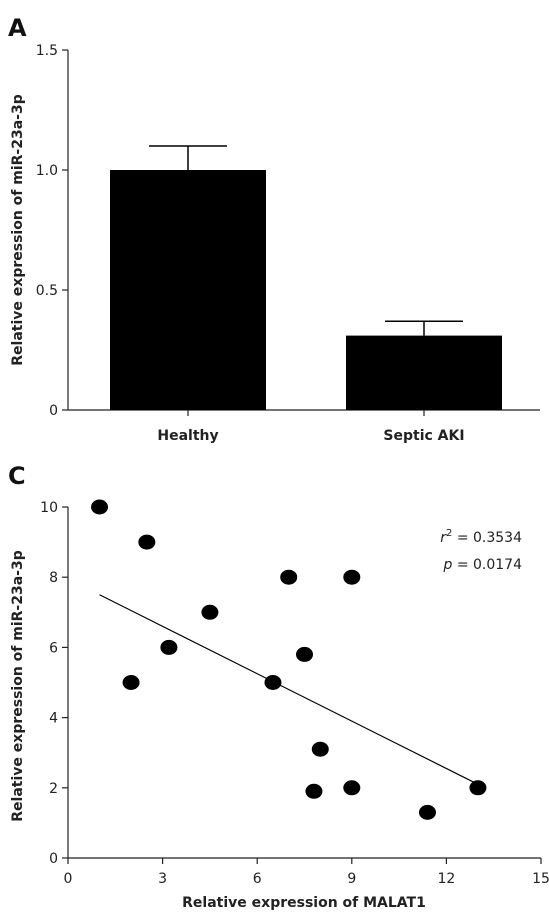  Describe the element at coordinates (447, 565) in the screenshot. I see `p-symbol: p` at that location.